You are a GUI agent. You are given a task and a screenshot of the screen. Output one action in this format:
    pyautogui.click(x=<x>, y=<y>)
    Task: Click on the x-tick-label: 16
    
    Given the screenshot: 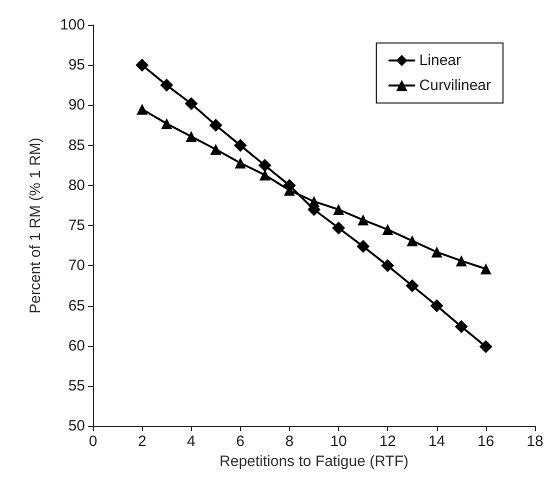 What is the action you would take?
    pyautogui.click(x=486, y=441)
    